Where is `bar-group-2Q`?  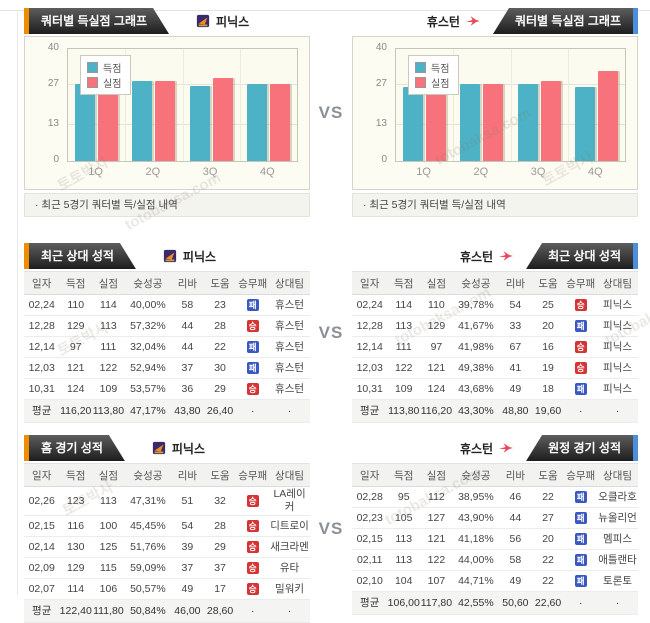
bar-group-2Q is located at coordinates (482, 122).